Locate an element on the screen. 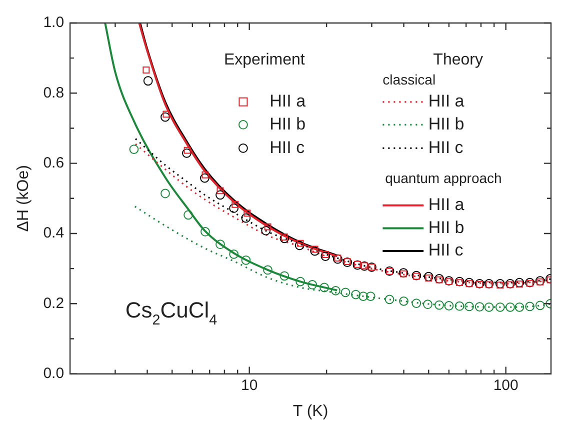 This screenshot has width=569, height=435. x-axis-title: T (K) is located at coordinates (310, 411).